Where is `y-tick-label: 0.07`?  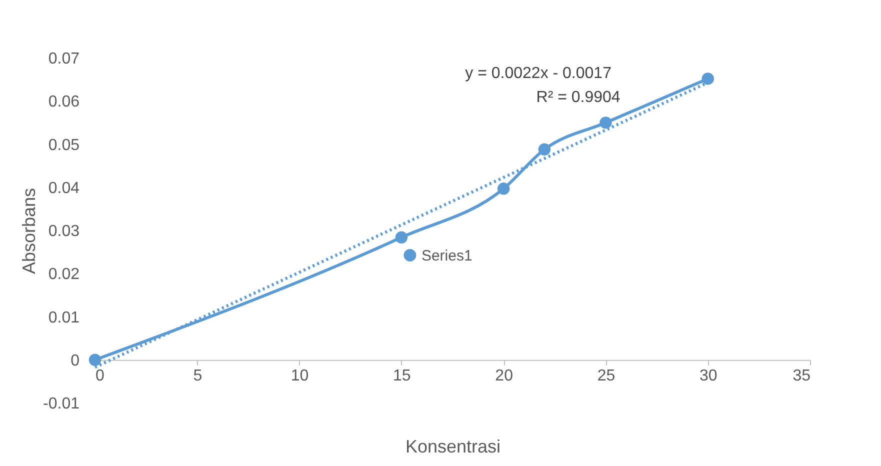
y-tick-label: 0.07 is located at coordinates (64, 59).